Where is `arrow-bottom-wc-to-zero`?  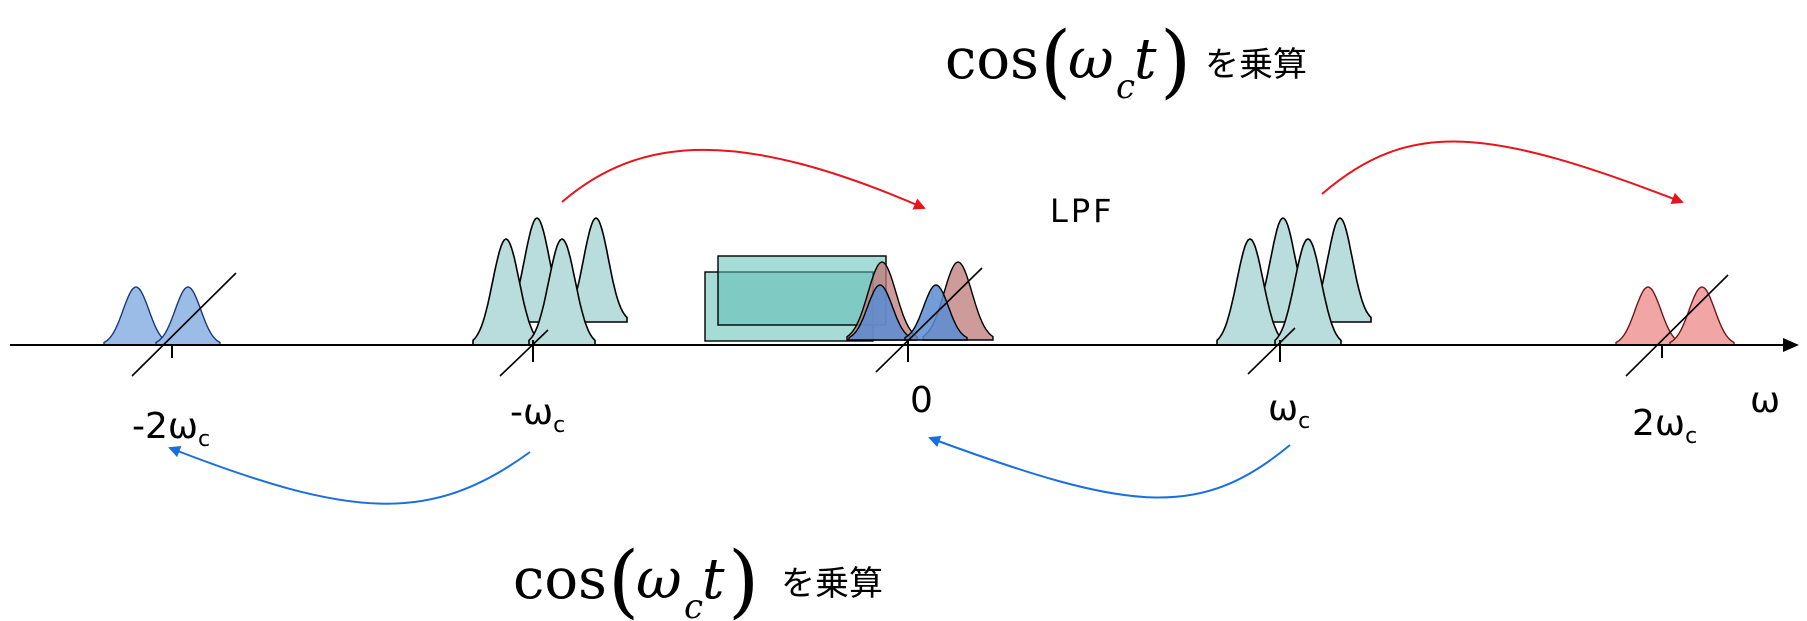 arrow-bottom-wc-to-zero is located at coordinates (1109, 467).